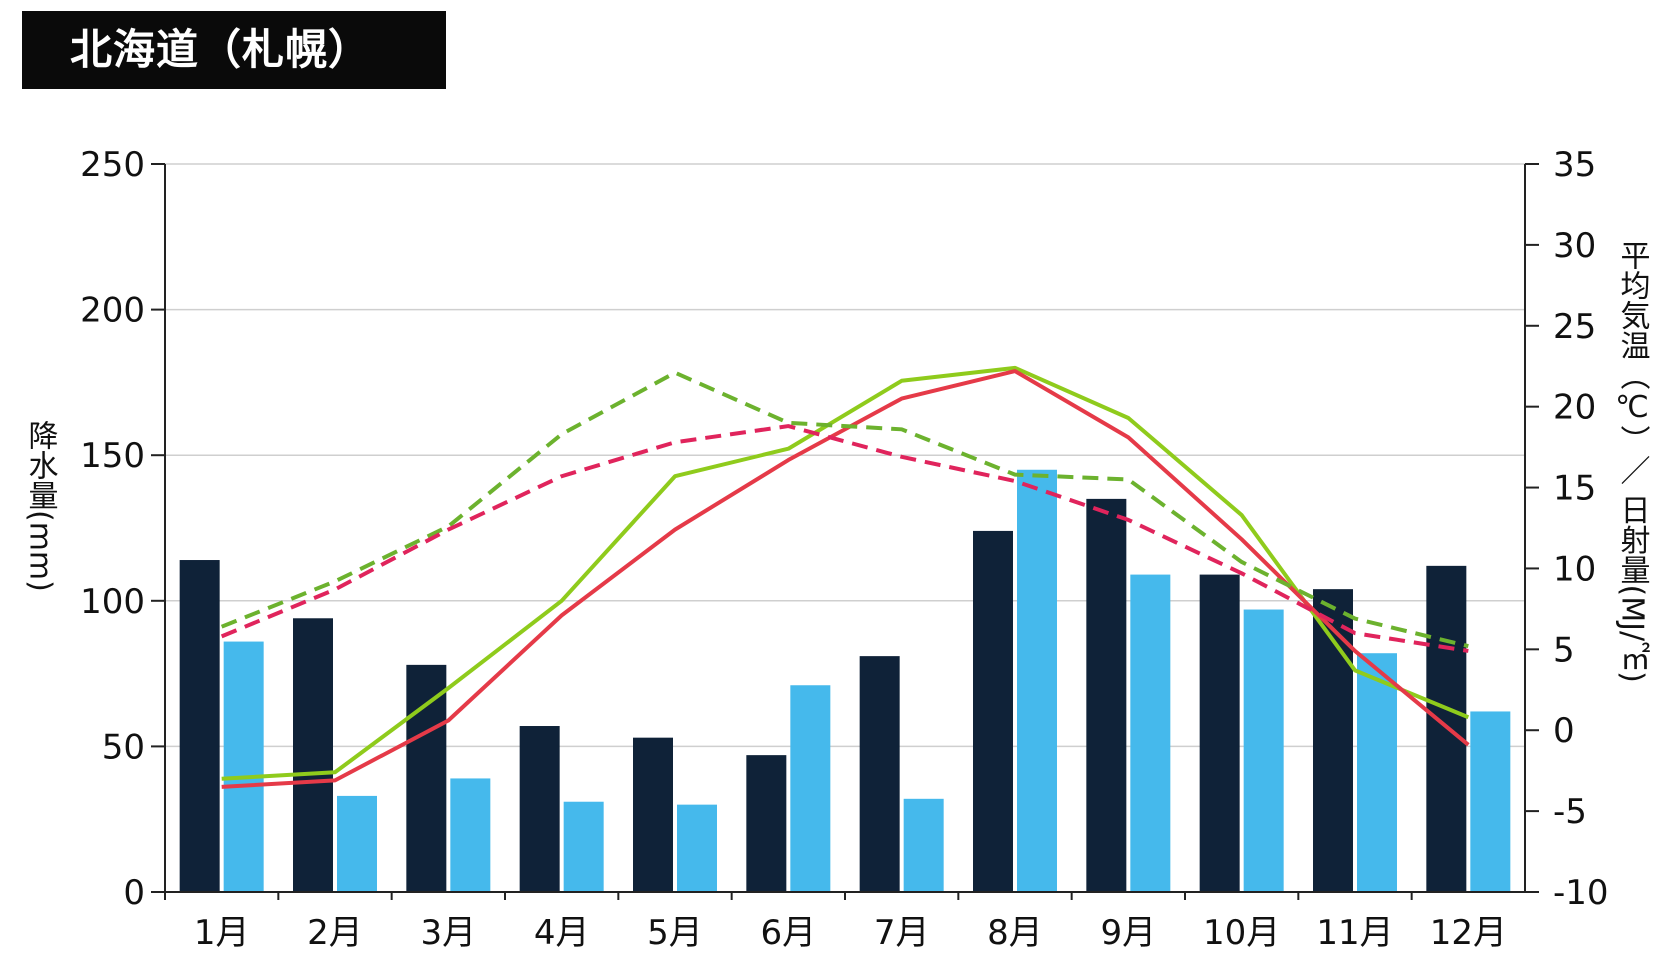 The width and height of the screenshot is (1667, 973). Describe the element at coordinates (470, 835) in the screenshot. I see `bar-s2-3月` at that location.